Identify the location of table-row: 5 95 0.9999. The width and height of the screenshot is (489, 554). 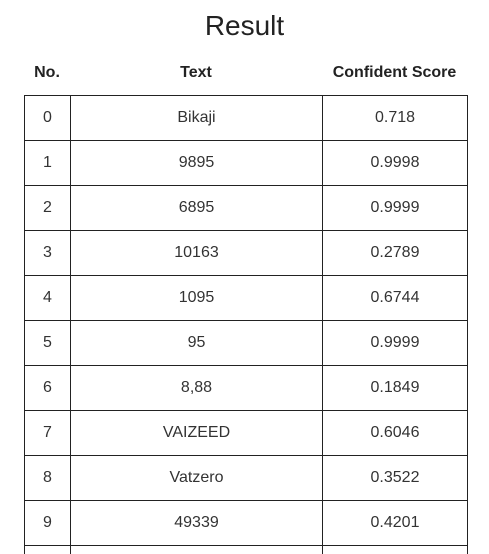
(246, 343).